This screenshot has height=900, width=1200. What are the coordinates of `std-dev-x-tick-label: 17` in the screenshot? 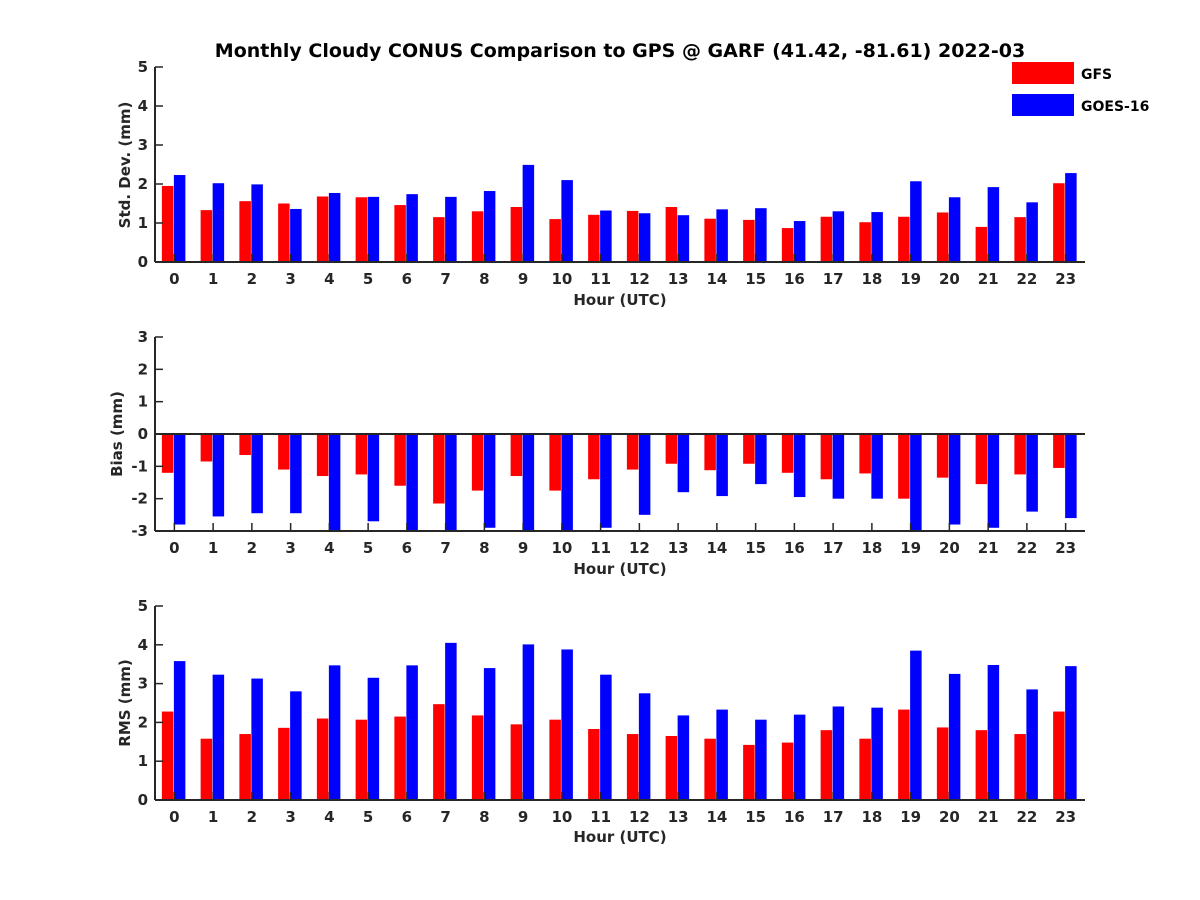 It's located at (833, 279).